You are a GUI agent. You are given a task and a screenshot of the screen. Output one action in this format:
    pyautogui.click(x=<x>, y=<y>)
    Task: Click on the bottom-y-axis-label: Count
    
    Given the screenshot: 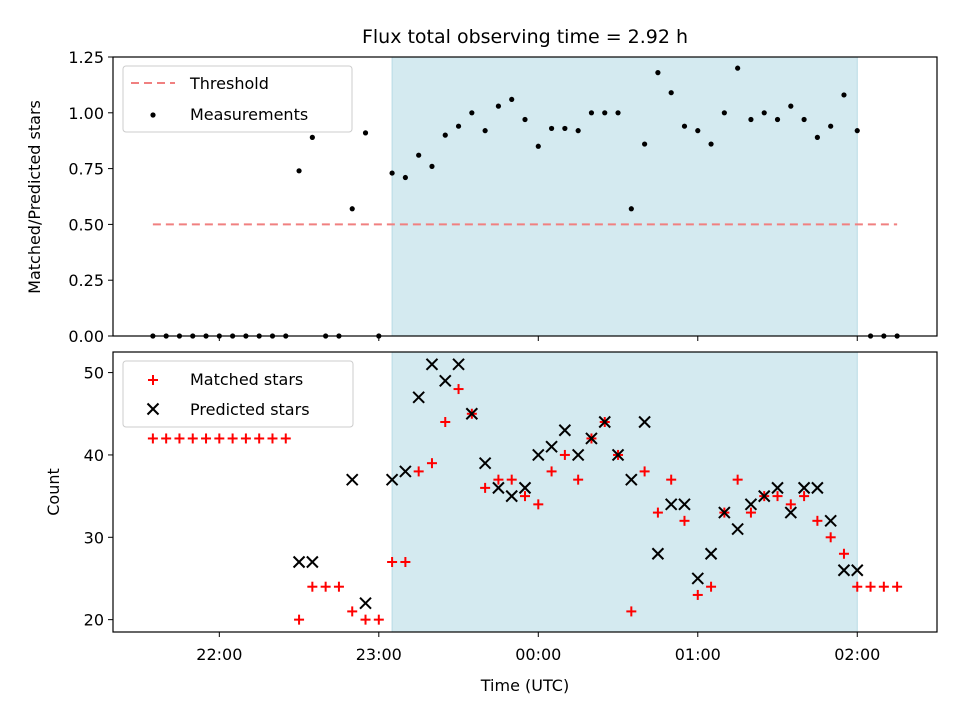 What is the action you would take?
    pyautogui.click(x=53, y=492)
    